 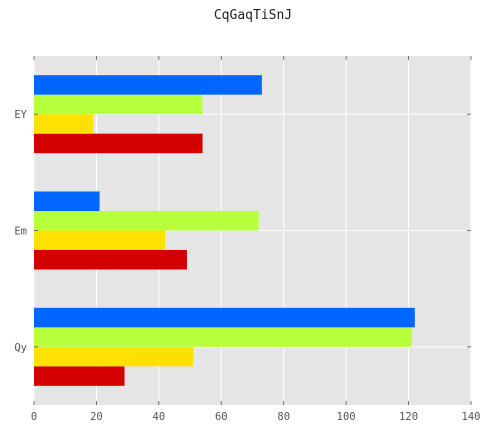 I want to click on x-tick-label: 140, so click(x=471, y=417).